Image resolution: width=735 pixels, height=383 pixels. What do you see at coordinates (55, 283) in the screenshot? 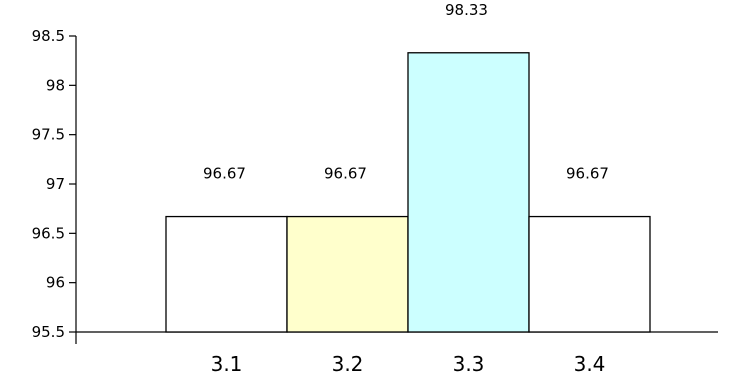
I see `y-tick-label: 96` at bounding box center [55, 283].